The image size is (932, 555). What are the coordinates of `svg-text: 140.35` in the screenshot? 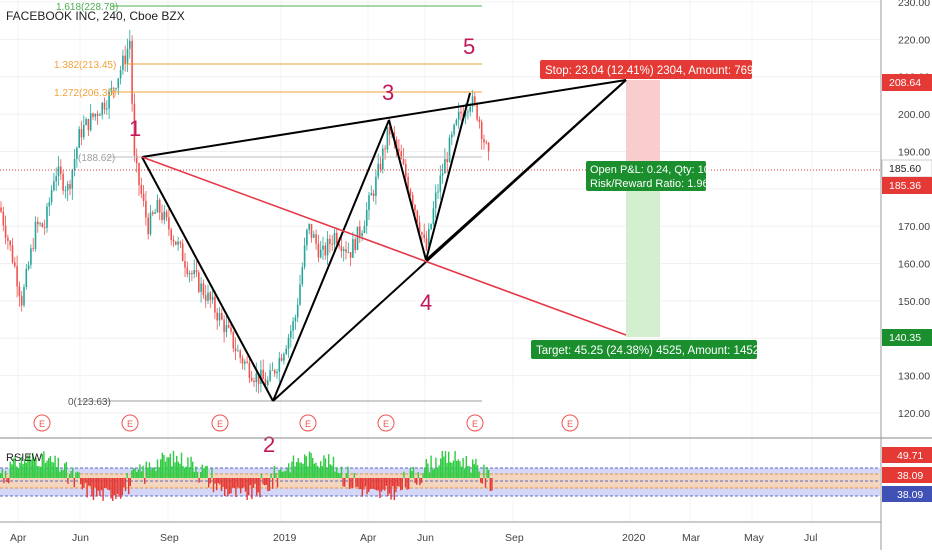 It's located at (905, 338).